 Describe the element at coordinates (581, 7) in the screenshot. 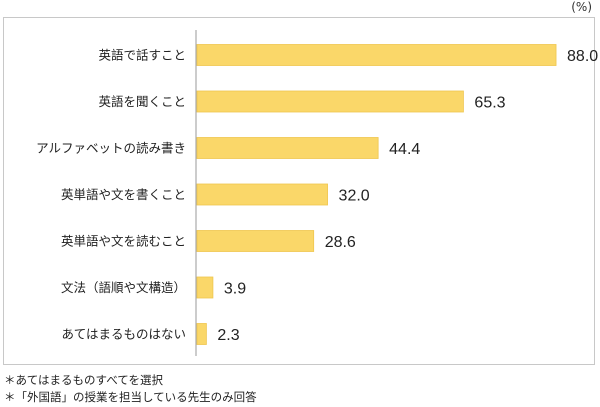

I see `unit-label: (%)` at that location.